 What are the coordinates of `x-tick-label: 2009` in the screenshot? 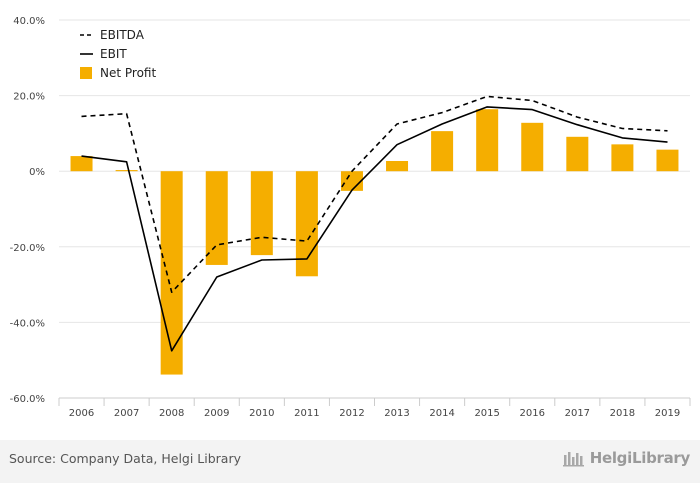 It's located at (216, 413).